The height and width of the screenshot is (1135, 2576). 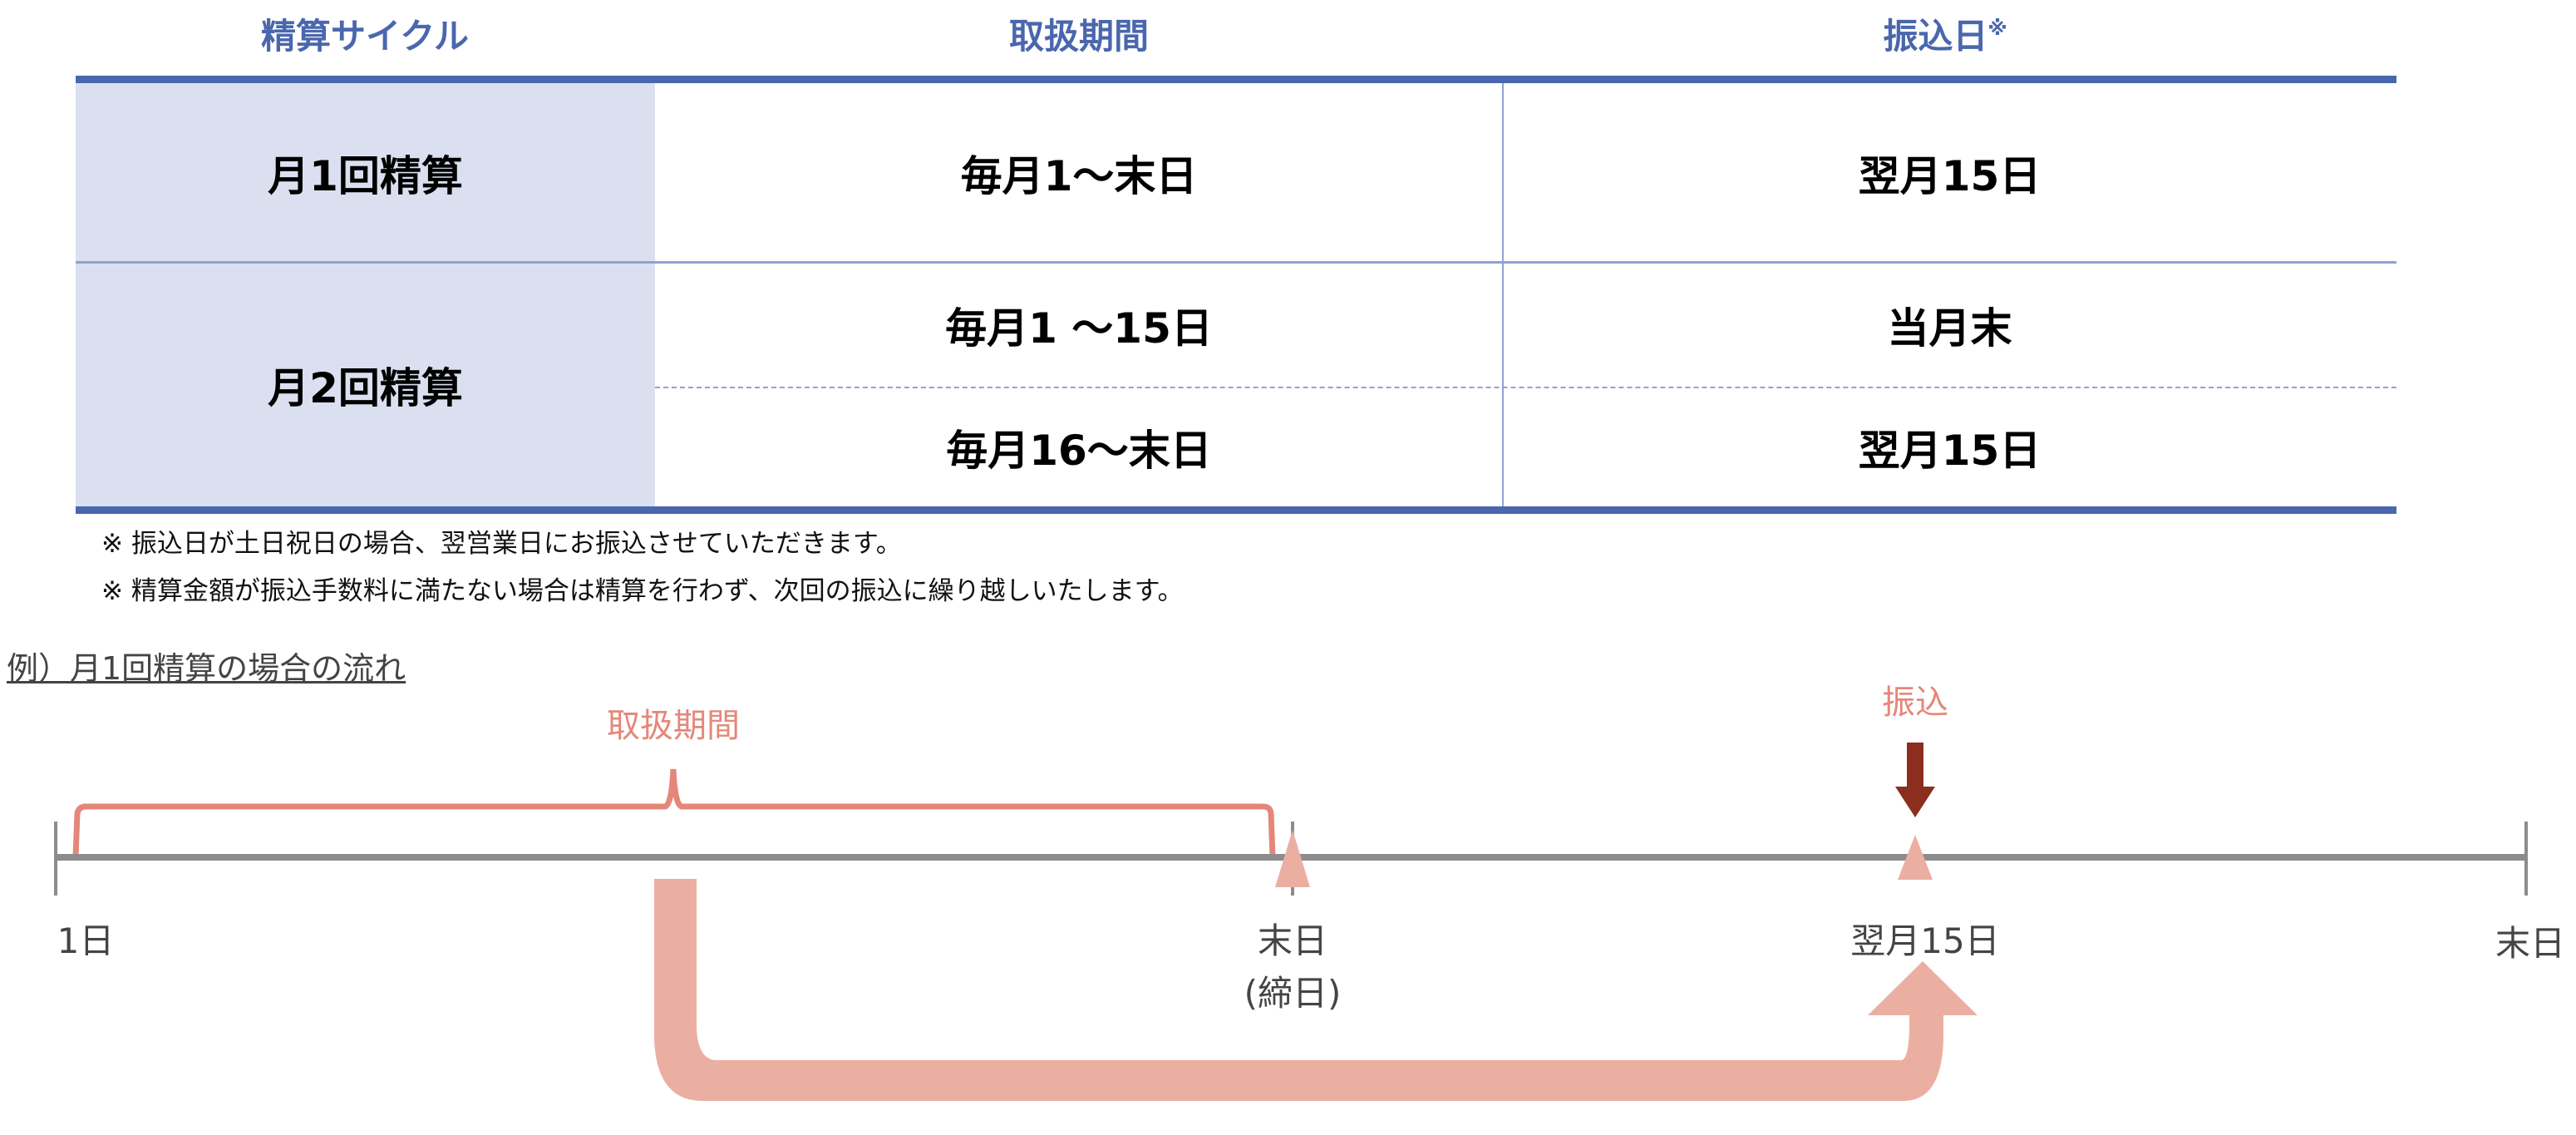 I want to click on label-day-1: 1日, so click(x=86, y=941).